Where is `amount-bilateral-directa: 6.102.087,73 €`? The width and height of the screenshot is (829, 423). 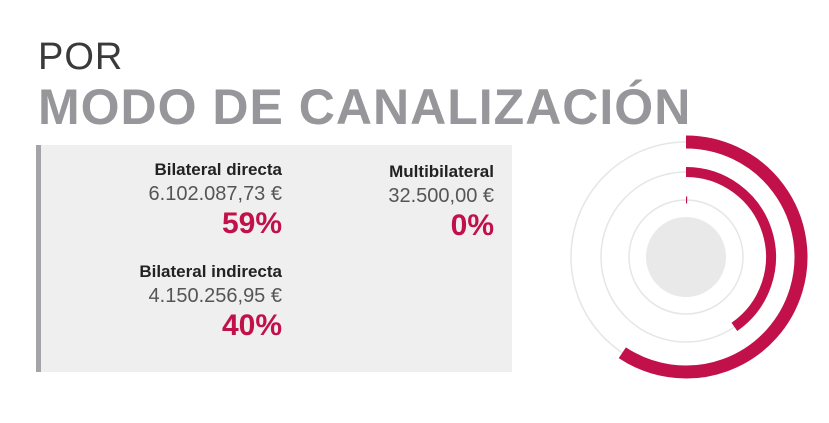
amount-bilateral-directa: 6.102.087,73 € is located at coordinates (215, 194).